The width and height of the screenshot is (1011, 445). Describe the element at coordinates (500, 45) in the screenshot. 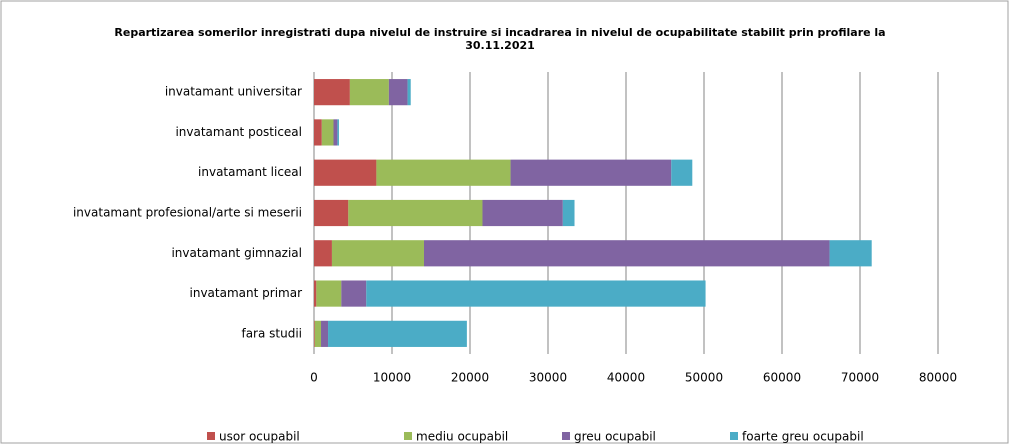

I see `chart-title: 30.11.2021` at that location.